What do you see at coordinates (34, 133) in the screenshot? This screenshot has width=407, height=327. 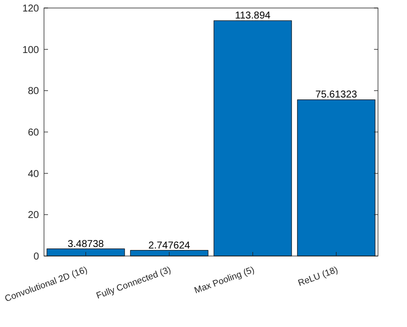 I see `y-tick-label: 60` at bounding box center [34, 133].